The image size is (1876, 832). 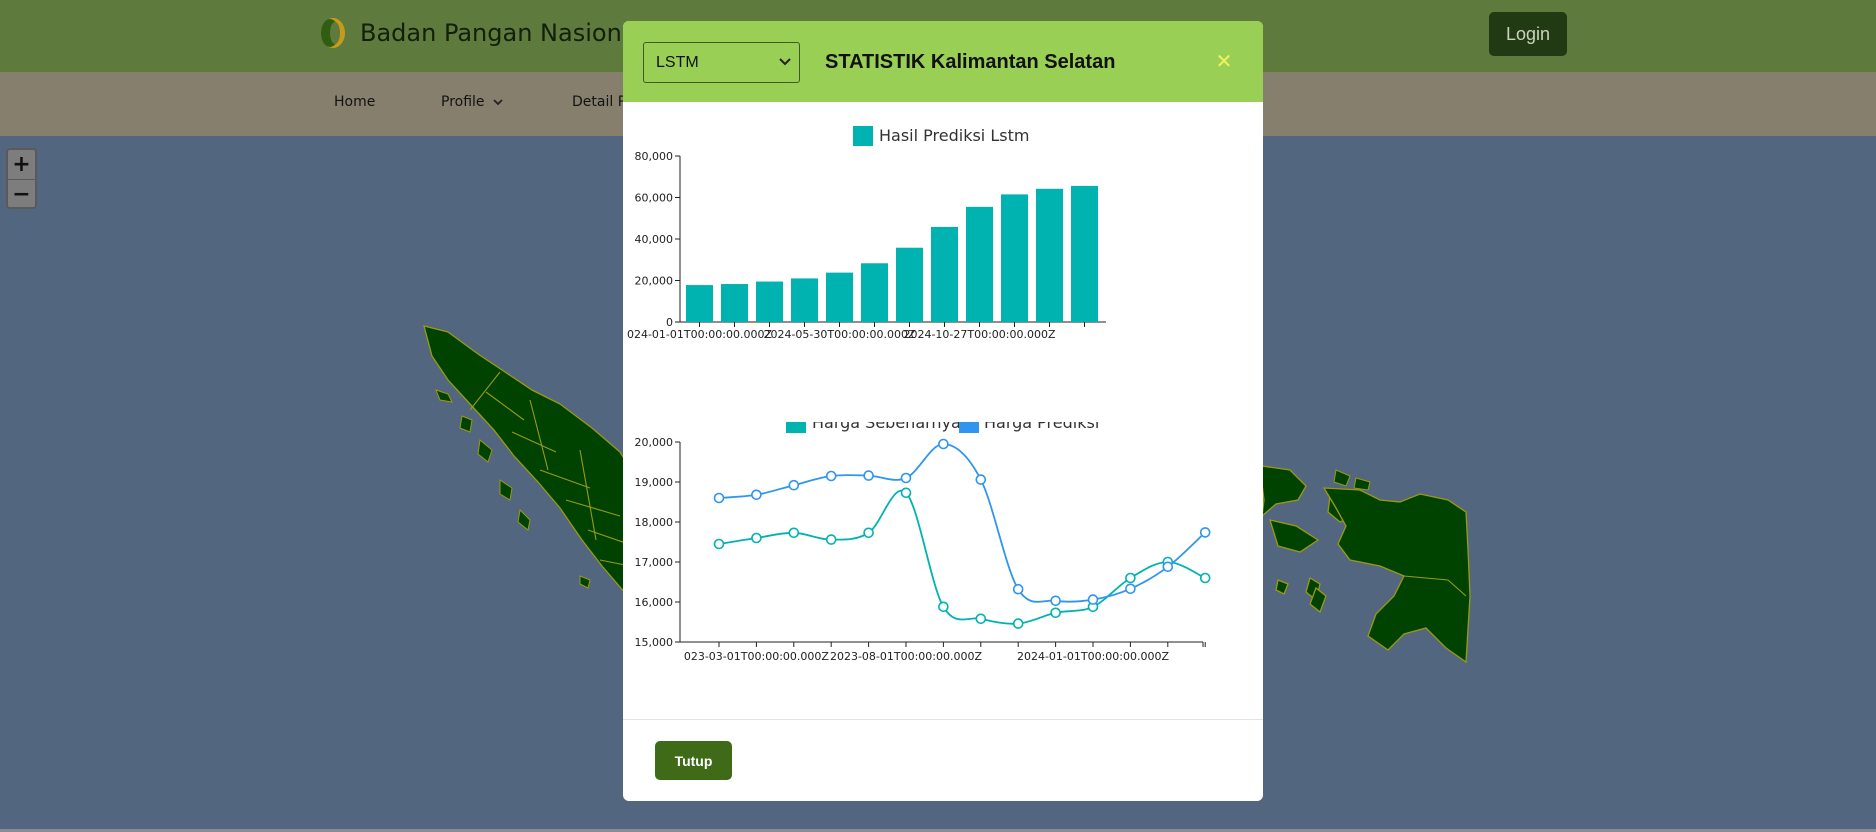 What do you see at coordinates (796, 427) in the screenshot?
I see `legend-swatch-actual` at bounding box center [796, 427].